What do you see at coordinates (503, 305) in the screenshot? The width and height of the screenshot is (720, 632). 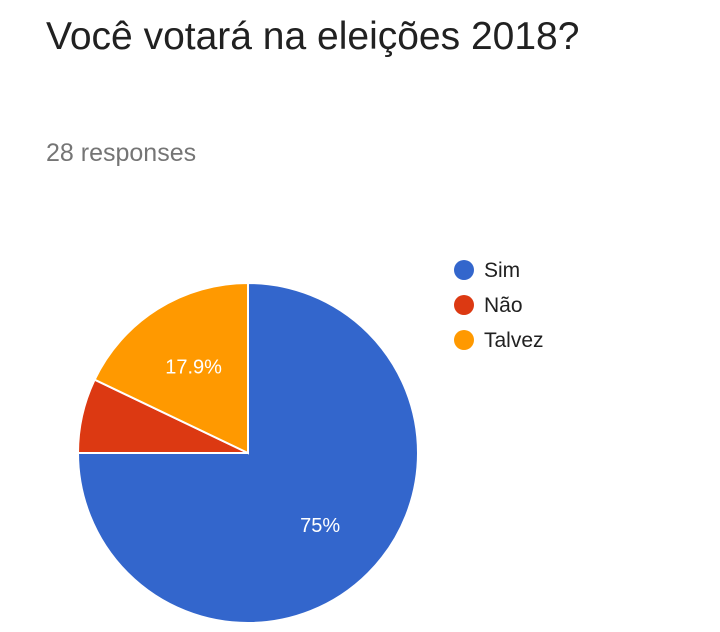 I see `legend-label-não: Não` at bounding box center [503, 305].